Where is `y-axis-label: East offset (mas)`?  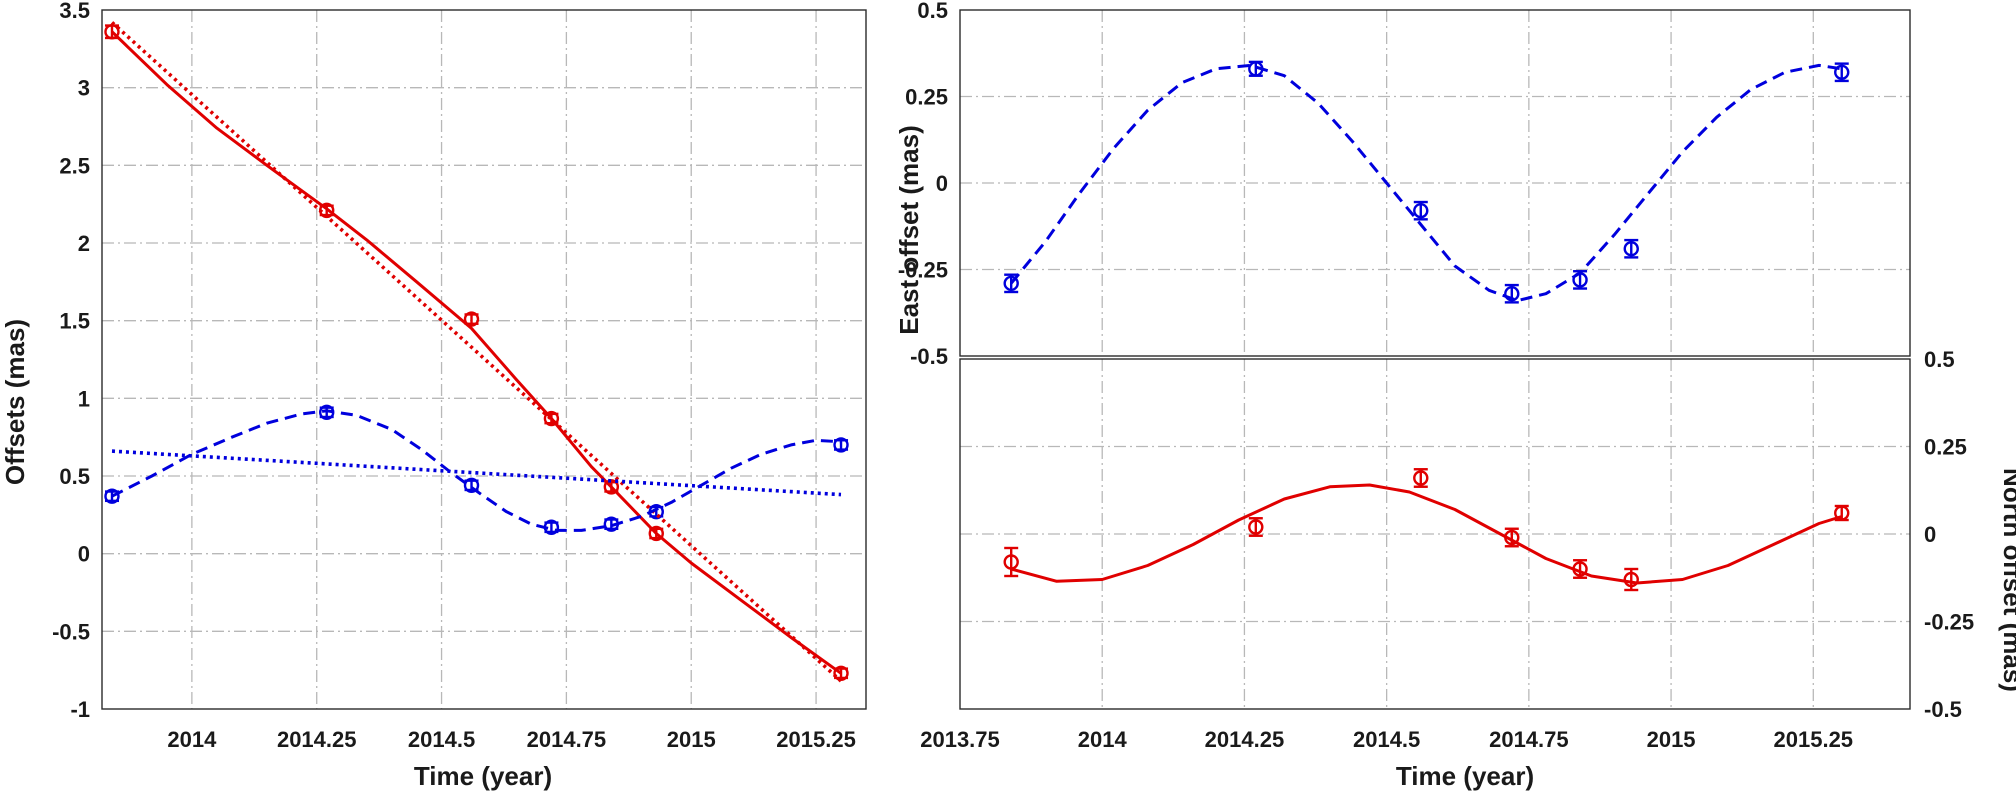
y-axis-label: East offset (mas) is located at coordinates (909, 230).